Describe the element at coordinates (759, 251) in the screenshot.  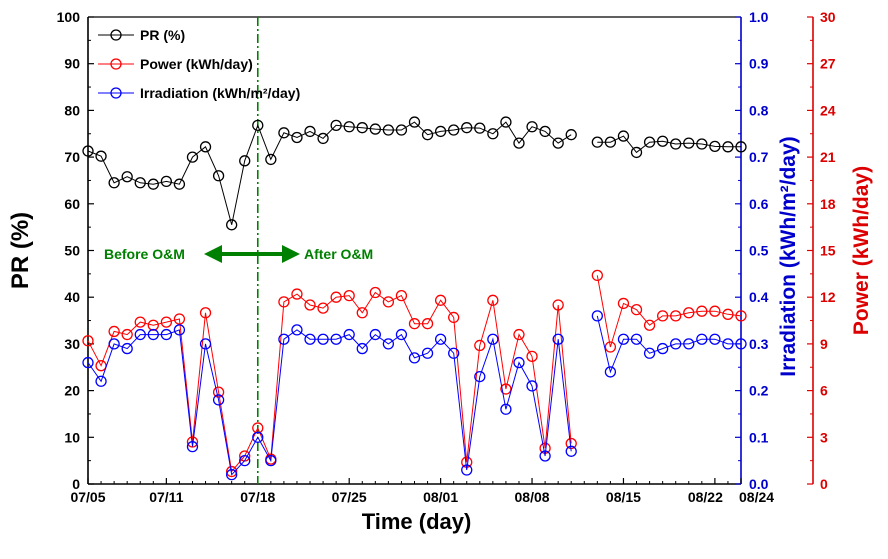
I see `right1-tick-label: 0.5` at that location.